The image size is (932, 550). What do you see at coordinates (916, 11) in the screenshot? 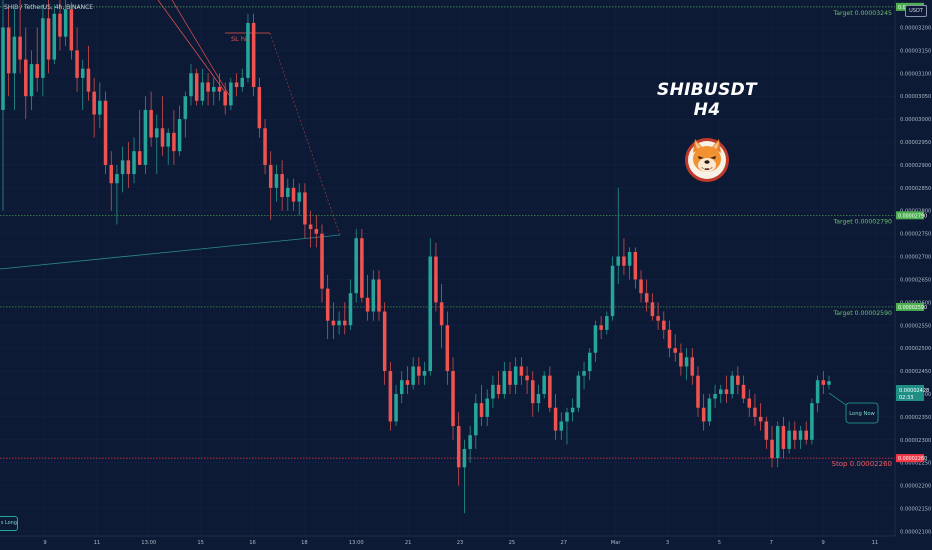
I see `currency-selector: USDT` at bounding box center [916, 11].